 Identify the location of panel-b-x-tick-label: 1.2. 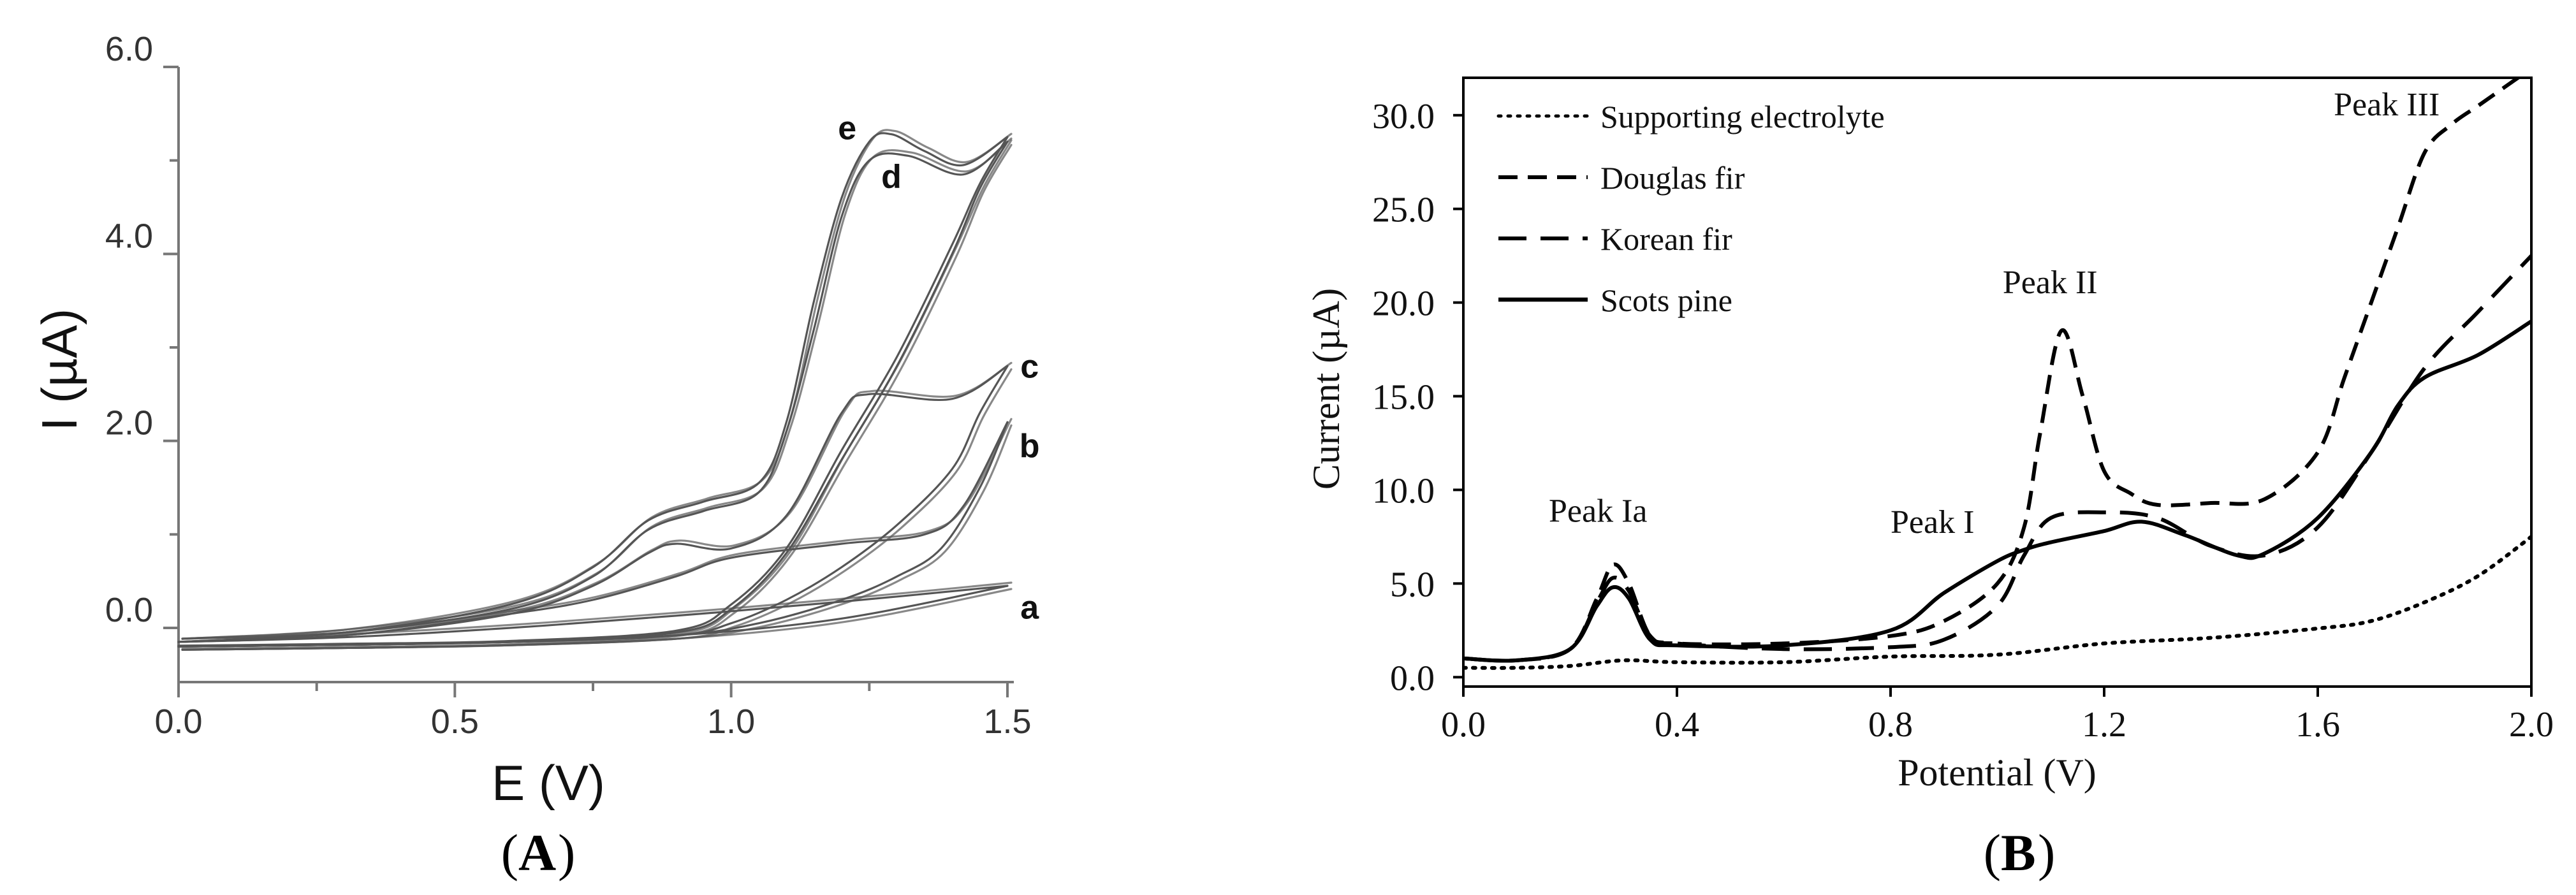
(2104, 725).